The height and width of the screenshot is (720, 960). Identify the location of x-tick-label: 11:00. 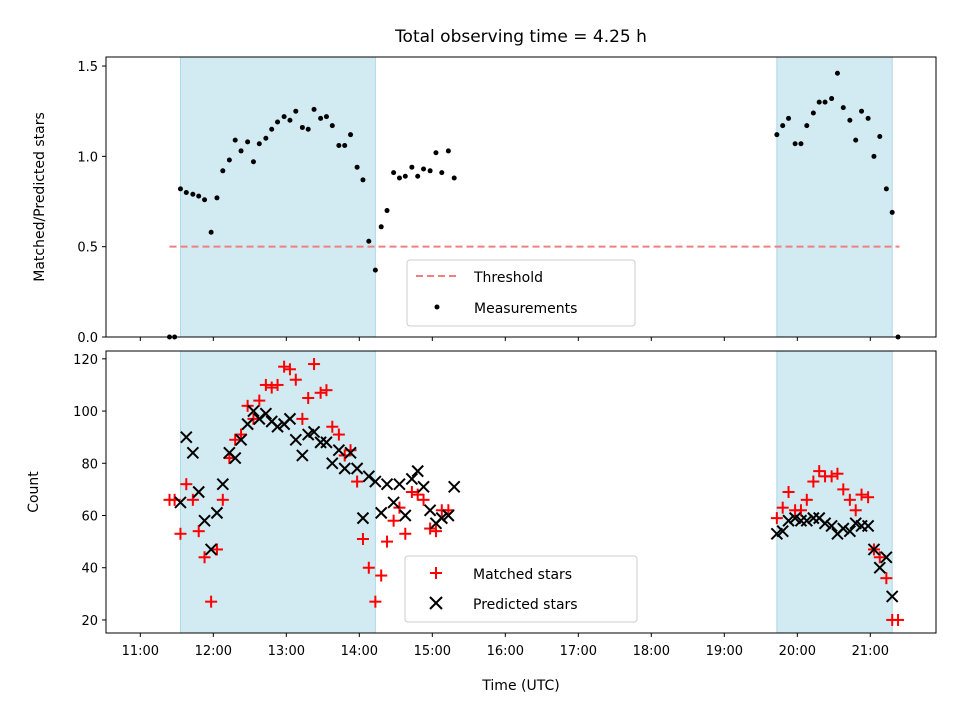
(140, 651).